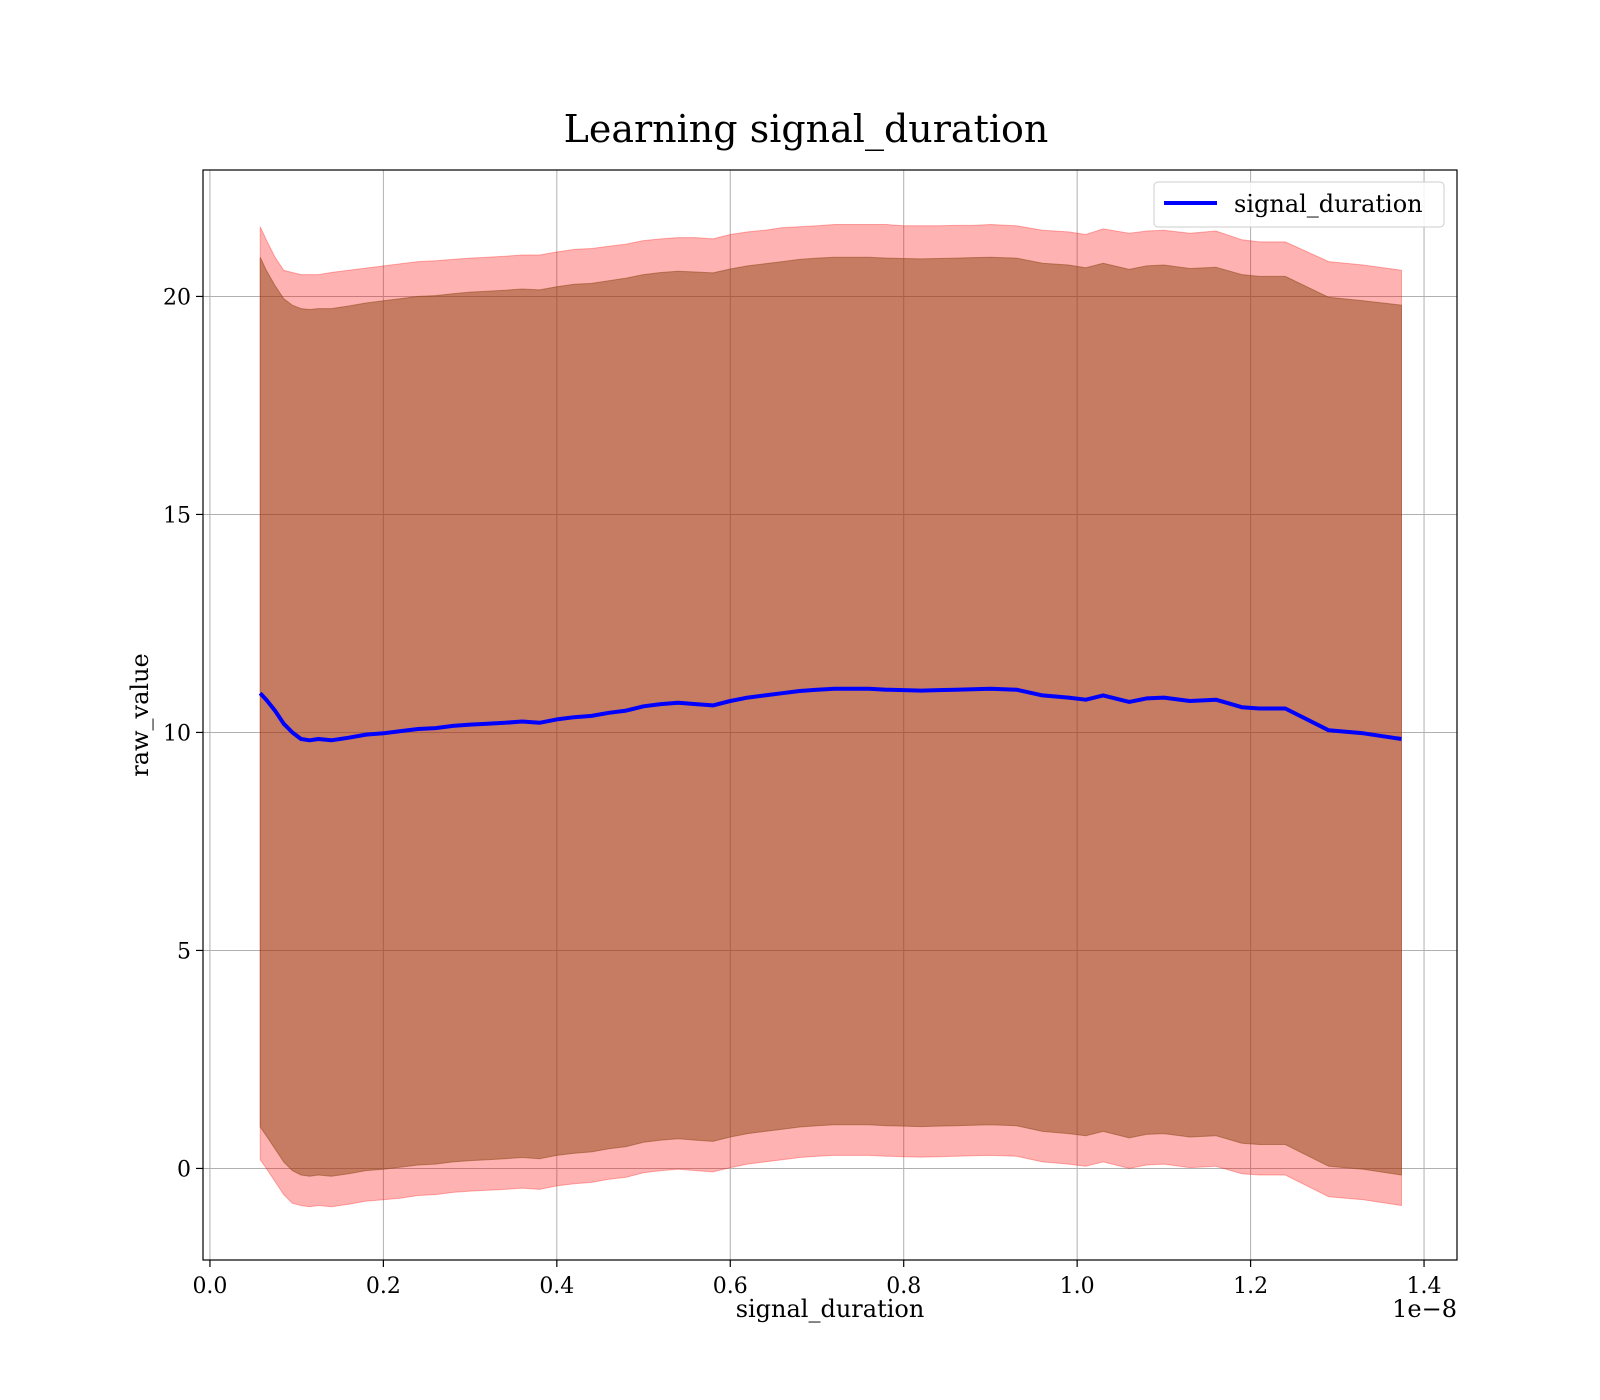 Image resolution: width=1600 pixels, height=1400 pixels. Describe the element at coordinates (1424, 1309) in the screenshot. I see `x-axis-offset-label: 1e−8` at that location.